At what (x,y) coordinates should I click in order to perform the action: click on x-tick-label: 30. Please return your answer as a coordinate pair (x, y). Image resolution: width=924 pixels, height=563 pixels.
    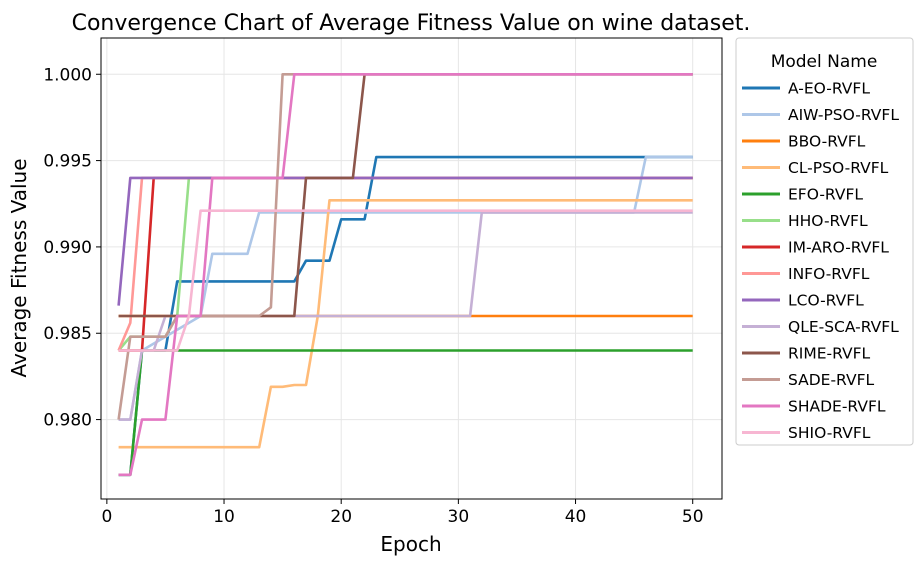
    Looking at the image, I should click on (459, 517).